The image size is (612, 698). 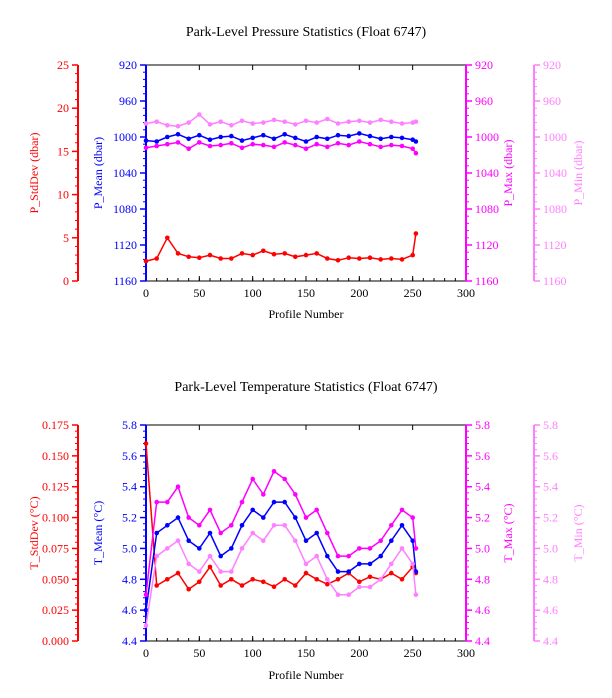 I want to click on temperature-min-tick-label: 4.6, so click(x=550, y=610).